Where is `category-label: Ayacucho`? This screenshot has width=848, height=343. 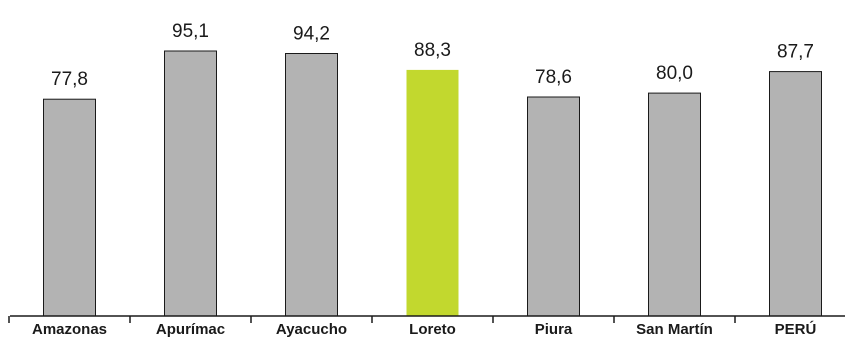
category-label: Ayacucho is located at coordinates (311, 329).